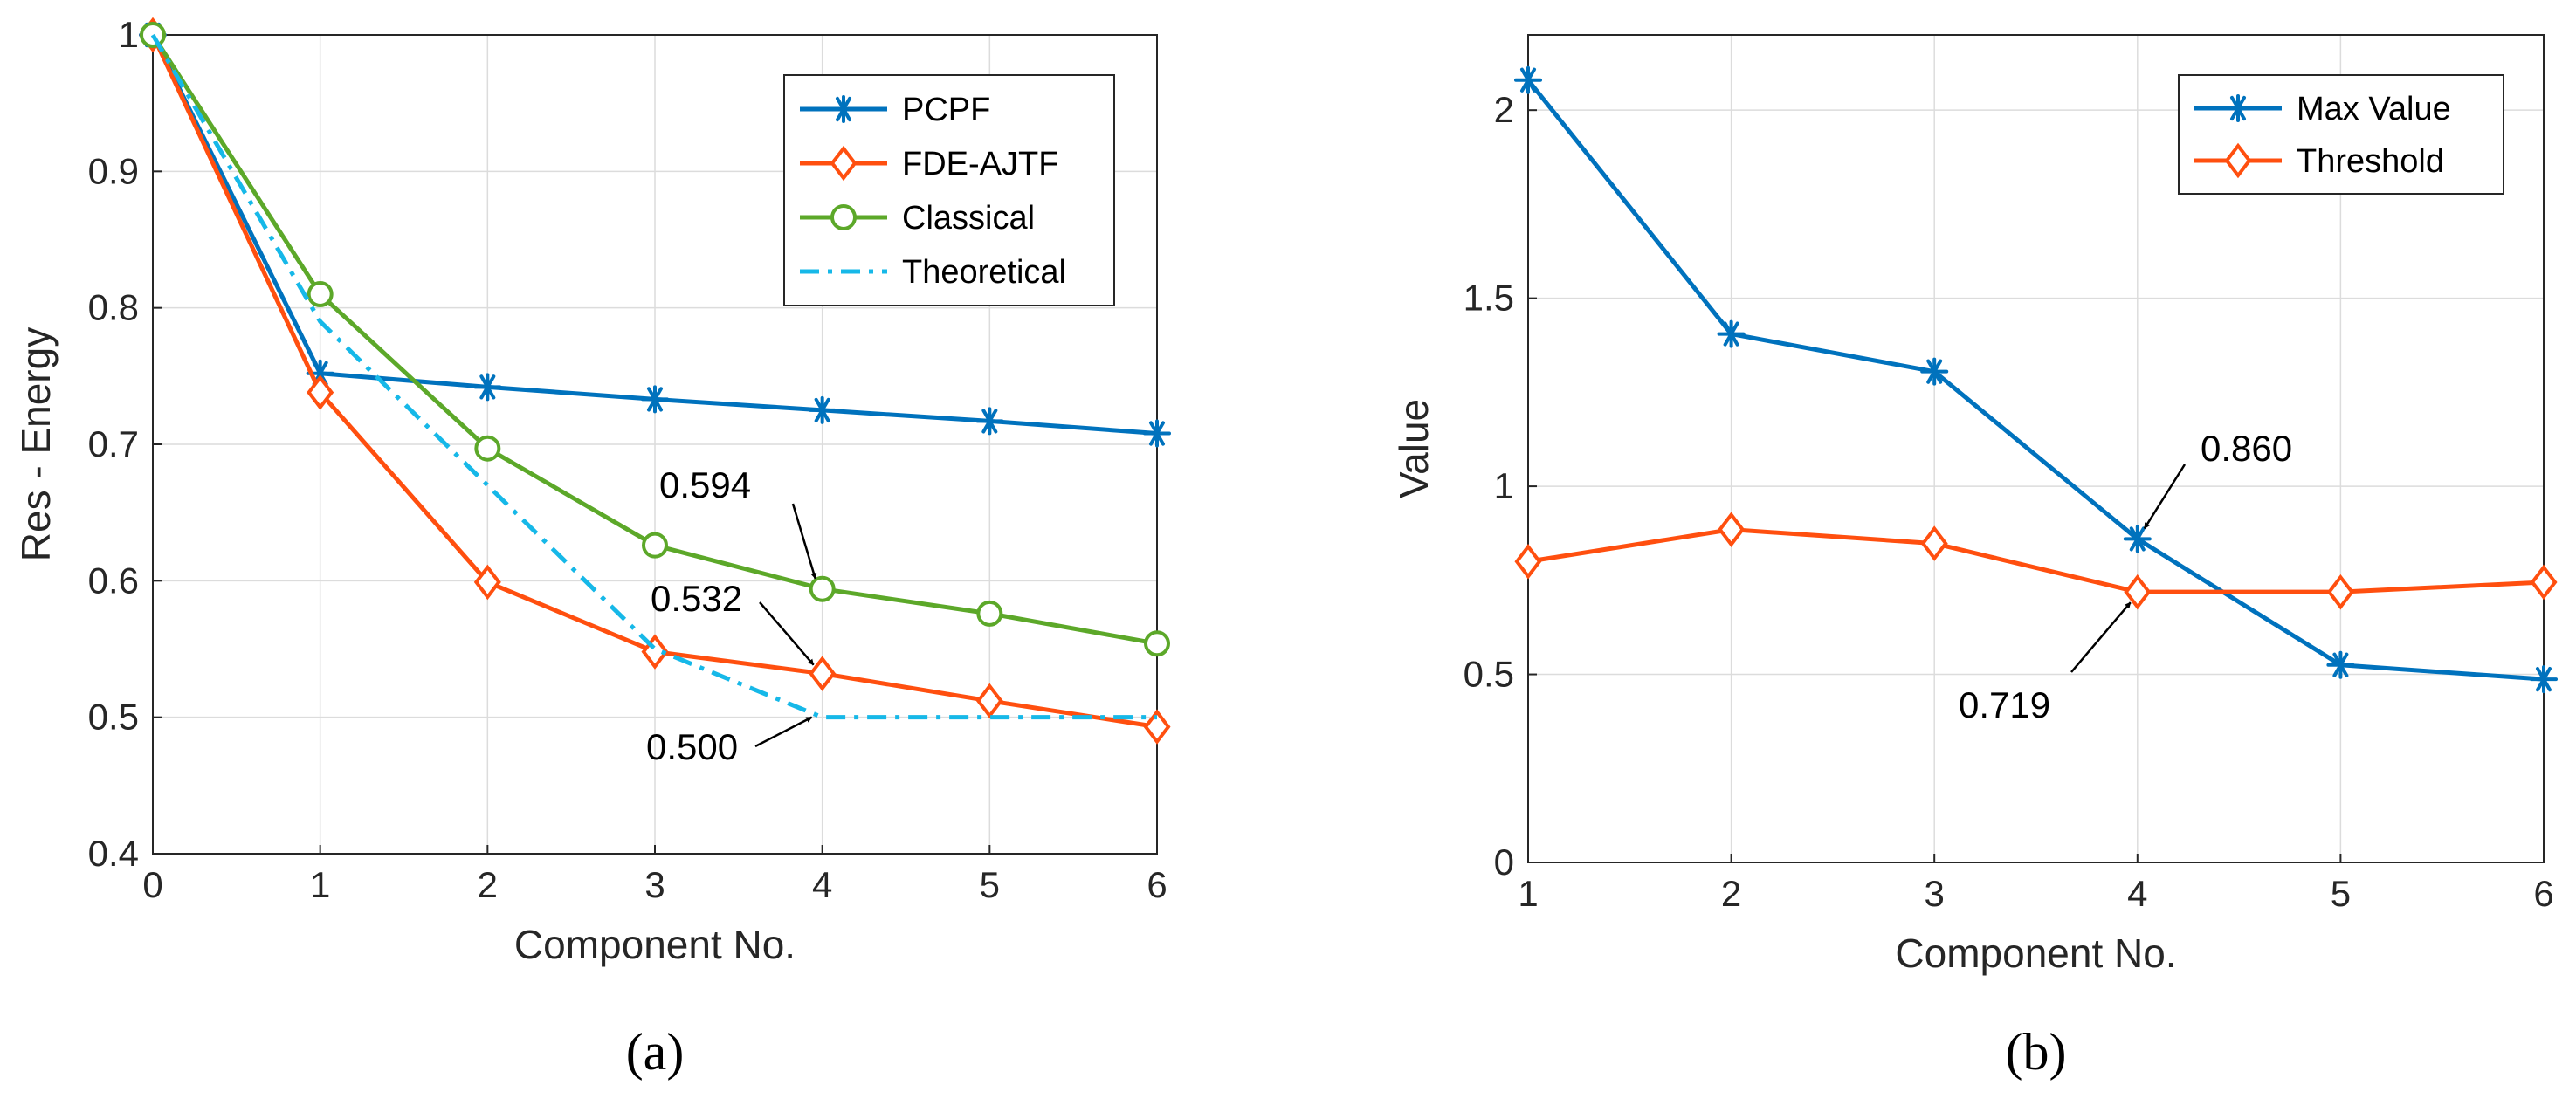 The width and height of the screenshot is (2576, 1099). I want to click on a-legend-marker-fde-ajtf, so click(844, 163).